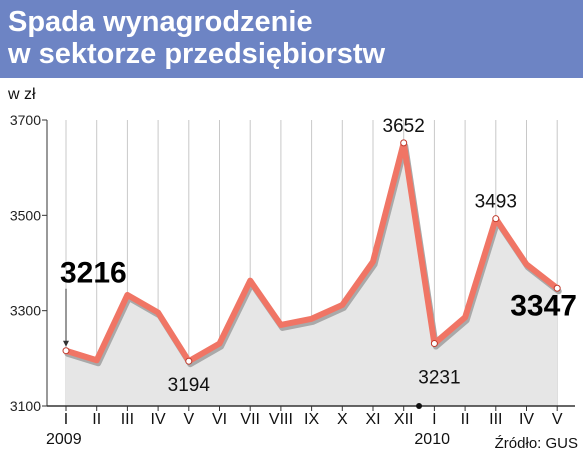  I want to click on x-tick-label: VII, so click(250, 419).